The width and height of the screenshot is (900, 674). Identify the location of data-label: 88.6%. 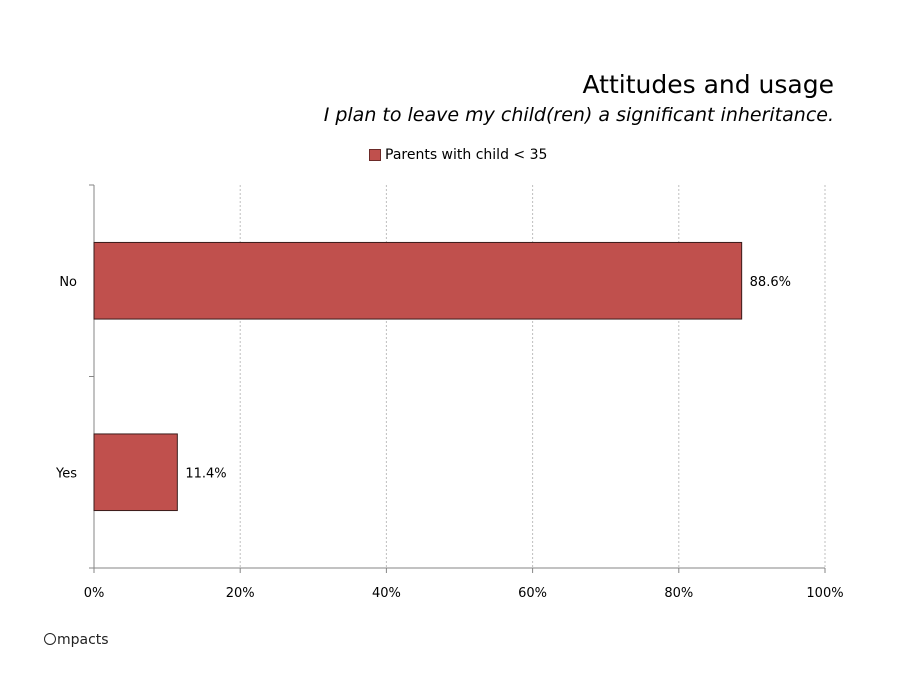
(770, 282).